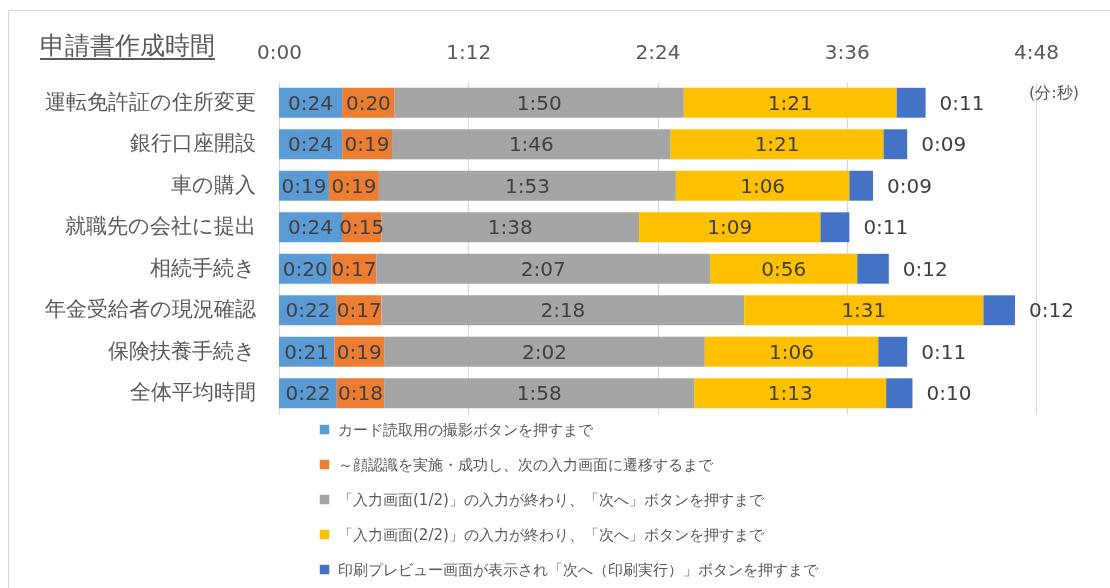 Image resolution: width=1110 pixels, height=588 pixels. I want to click on data-label: 2:02, so click(544, 351).